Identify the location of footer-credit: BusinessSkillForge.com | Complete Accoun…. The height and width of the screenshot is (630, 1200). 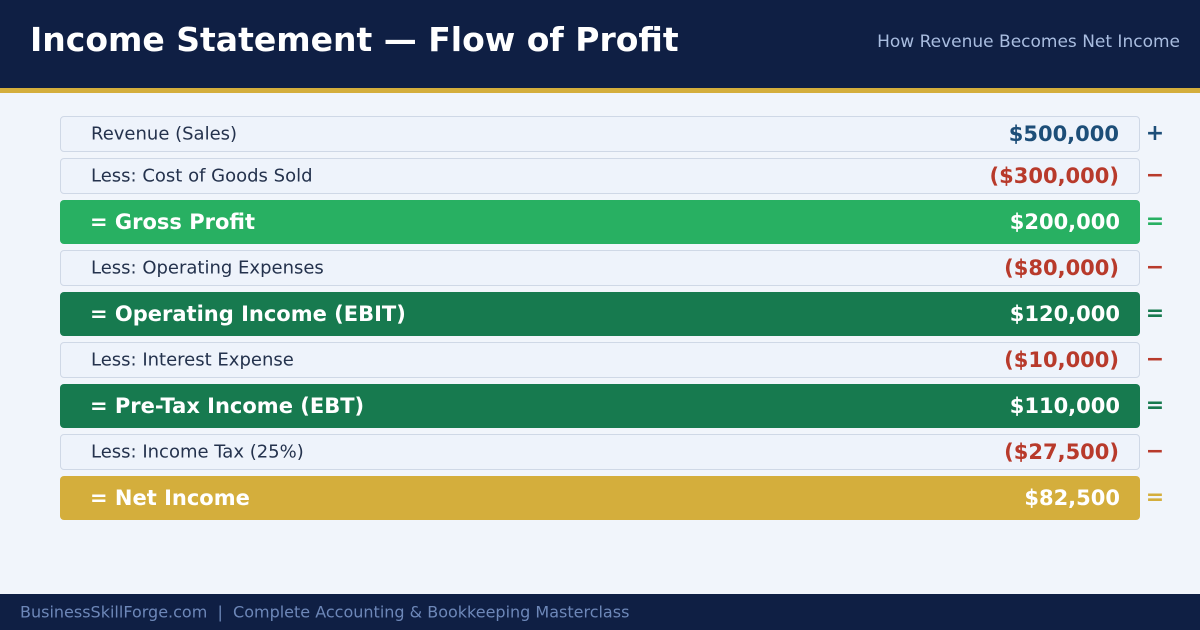
(325, 612).